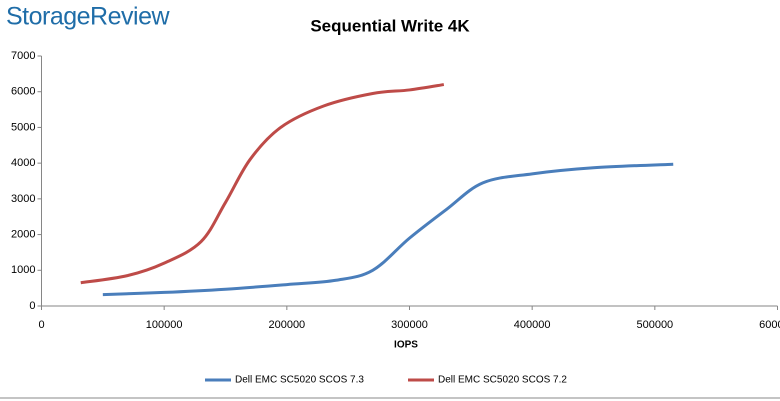 The height and width of the screenshot is (401, 780). Describe the element at coordinates (532, 325) in the screenshot. I see `x-tick-label: 400000` at that location.